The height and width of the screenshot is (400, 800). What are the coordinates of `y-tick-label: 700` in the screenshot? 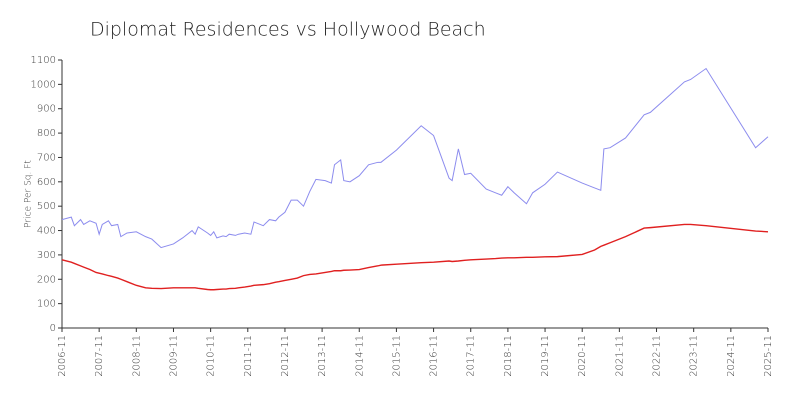 It's located at (46, 157).